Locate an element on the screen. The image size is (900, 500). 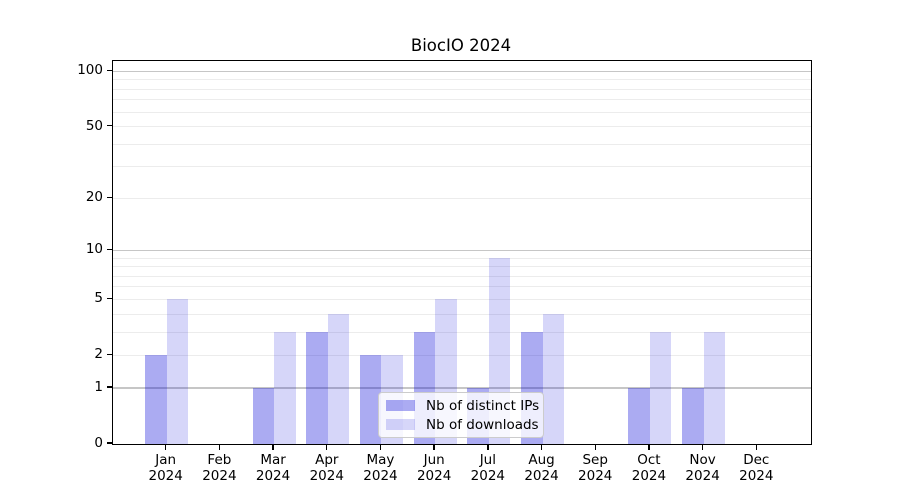
x-tick-month: Jun is located at coordinates (434, 460).